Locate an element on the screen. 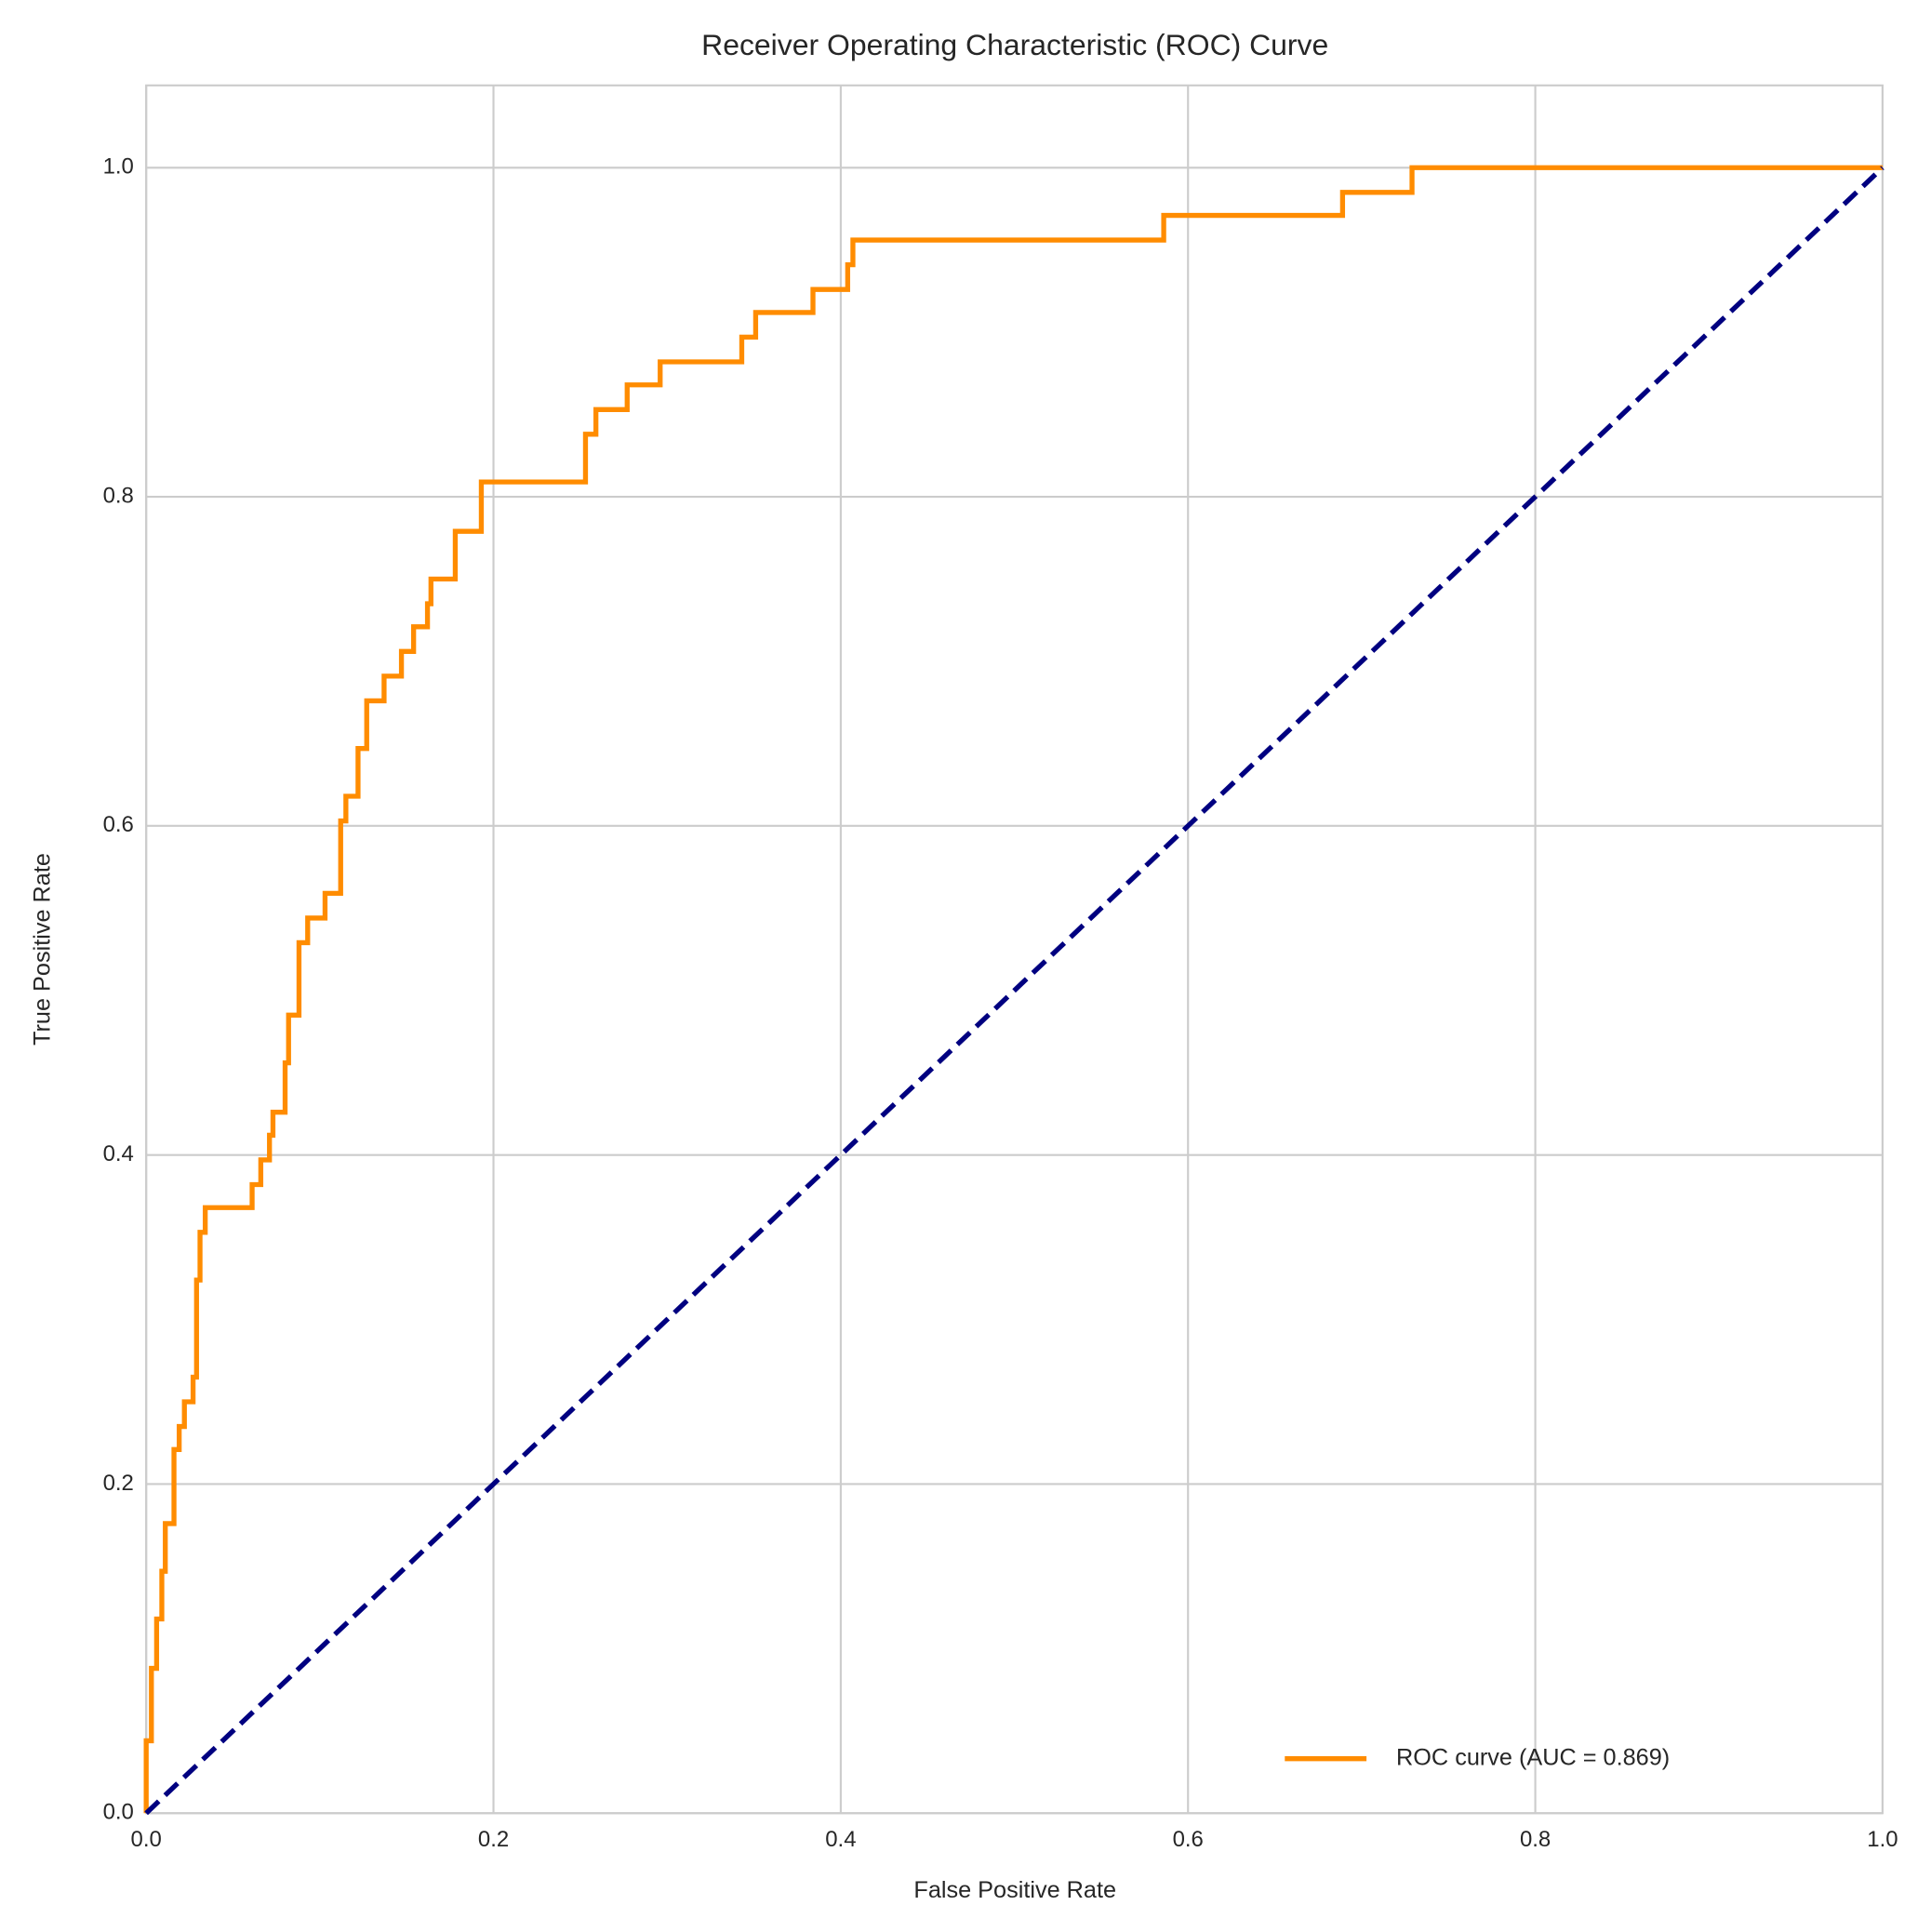 The image size is (1931, 1932). y-tick-label: 1.0 is located at coordinates (118, 167).